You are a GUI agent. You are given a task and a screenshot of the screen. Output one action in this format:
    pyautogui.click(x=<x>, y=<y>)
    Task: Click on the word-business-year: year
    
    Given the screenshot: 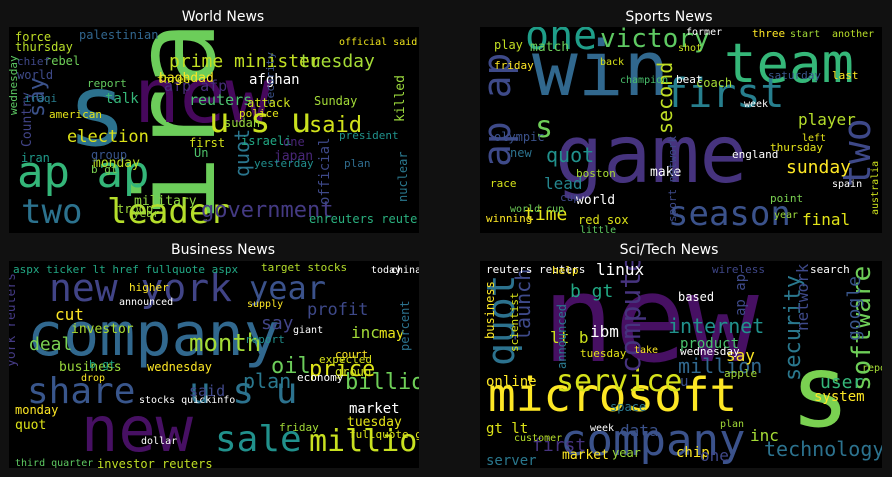 What is the action you would take?
    pyautogui.click(x=287, y=288)
    